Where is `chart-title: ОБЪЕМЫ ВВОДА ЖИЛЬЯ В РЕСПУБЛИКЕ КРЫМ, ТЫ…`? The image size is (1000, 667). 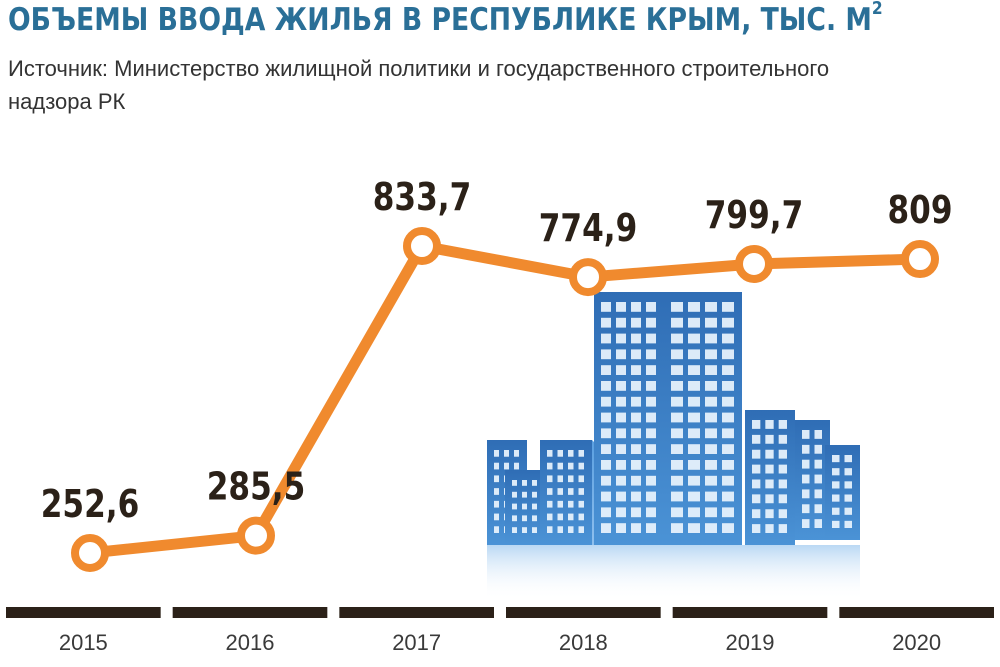
chart-title: ОБЪЕМЫ ВВОДА ЖИЛЬЯ В РЕСПУБЛИКЕ КРЫМ, ТЫ… is located at coordinates (445, 19).